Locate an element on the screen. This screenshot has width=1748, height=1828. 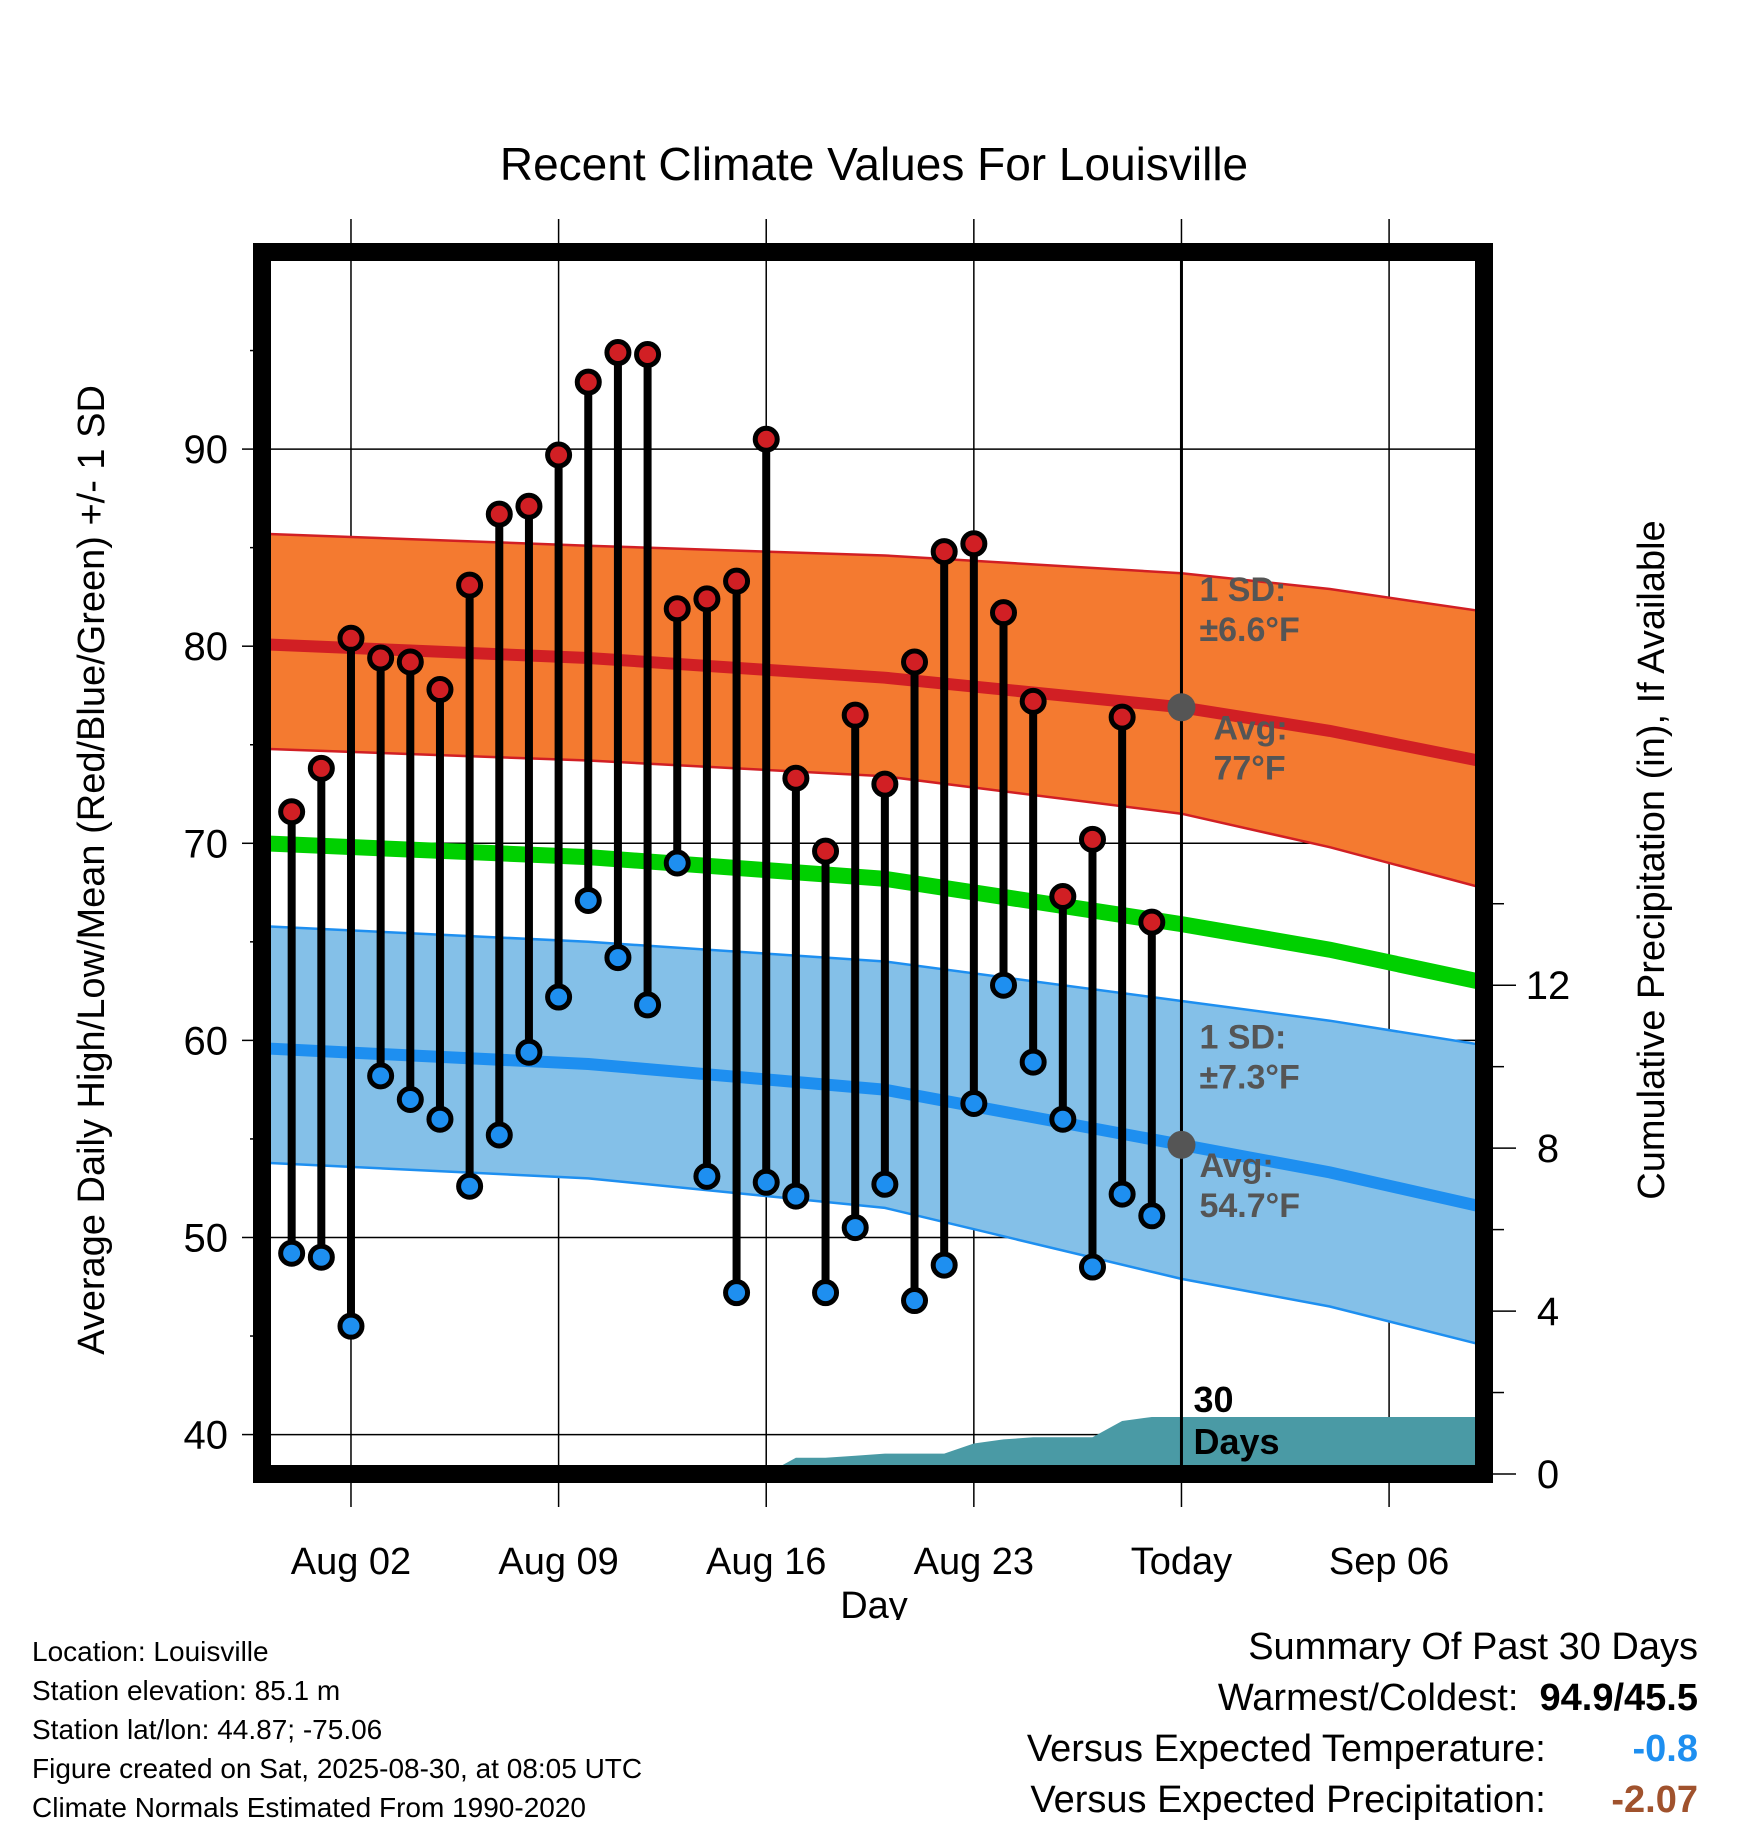
y-tick-label: 80 is located at coordinates (206, 647).